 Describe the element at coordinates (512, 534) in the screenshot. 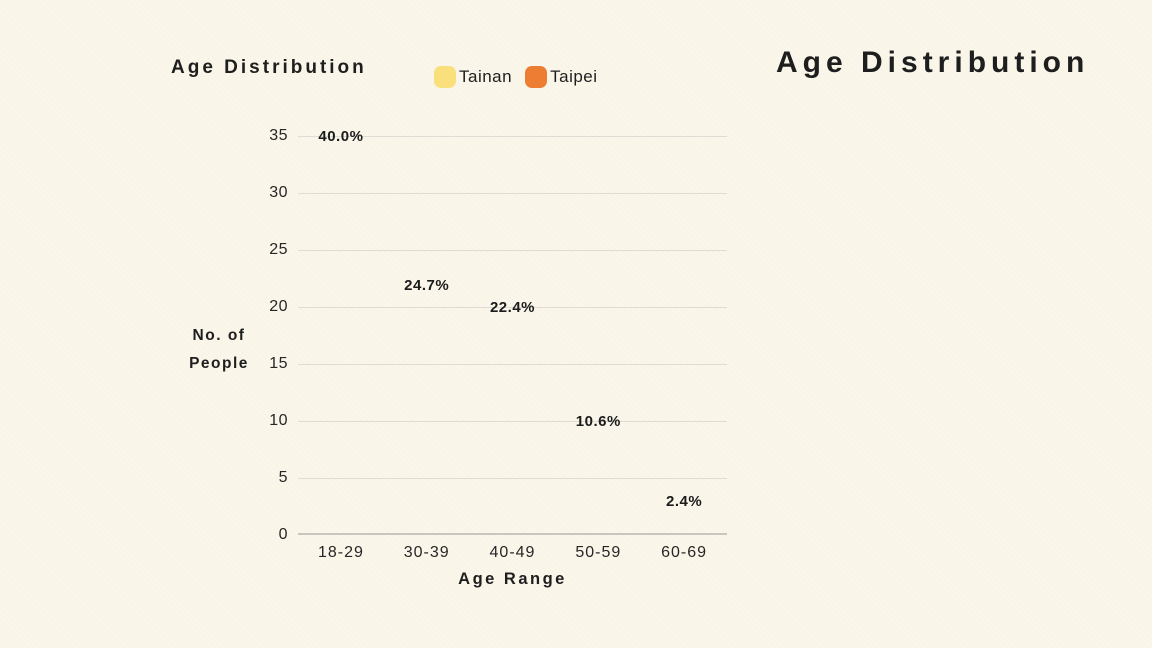

I see `x-axis-line` at that location.